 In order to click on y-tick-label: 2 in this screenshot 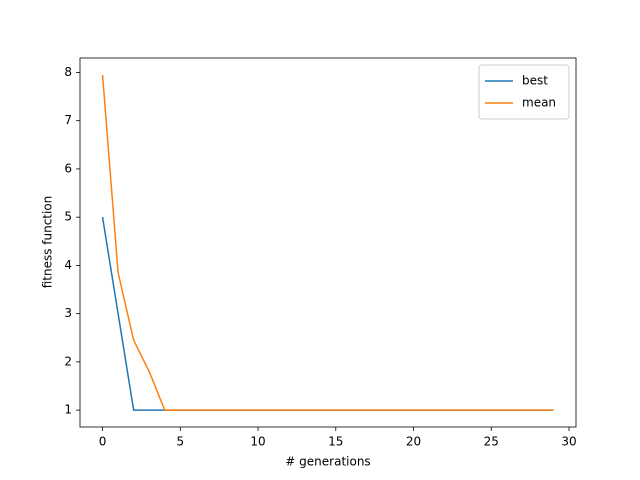, I will do `click(68, 361)`.